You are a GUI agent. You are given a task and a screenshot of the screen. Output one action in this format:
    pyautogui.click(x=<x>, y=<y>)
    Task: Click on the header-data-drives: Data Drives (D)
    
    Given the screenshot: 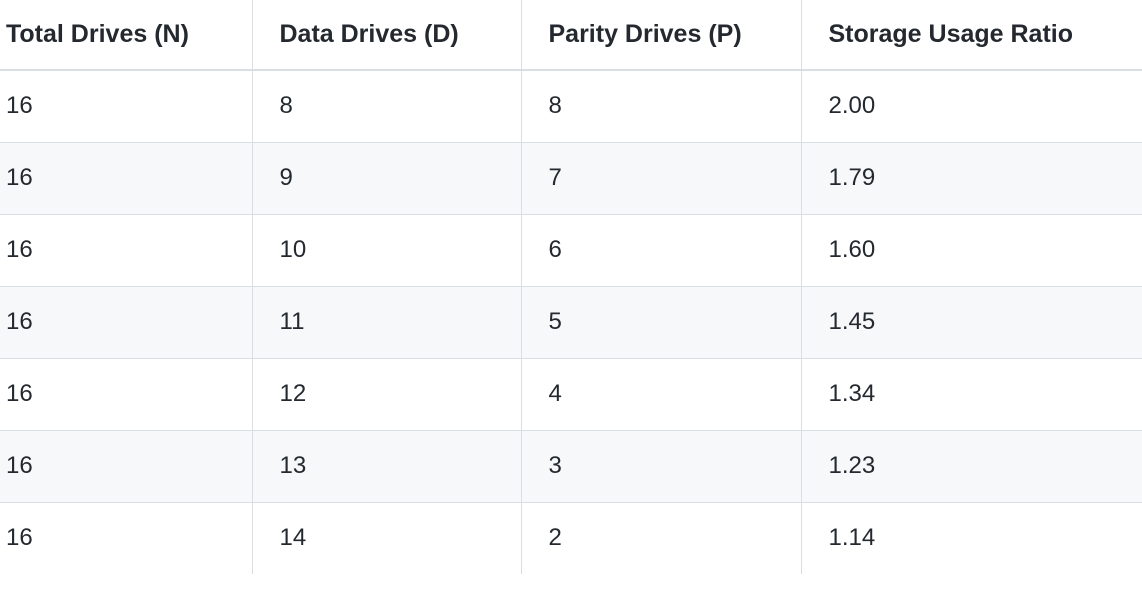 What is the action you would take?
    pyautogui.click(x=386, y=35)
    